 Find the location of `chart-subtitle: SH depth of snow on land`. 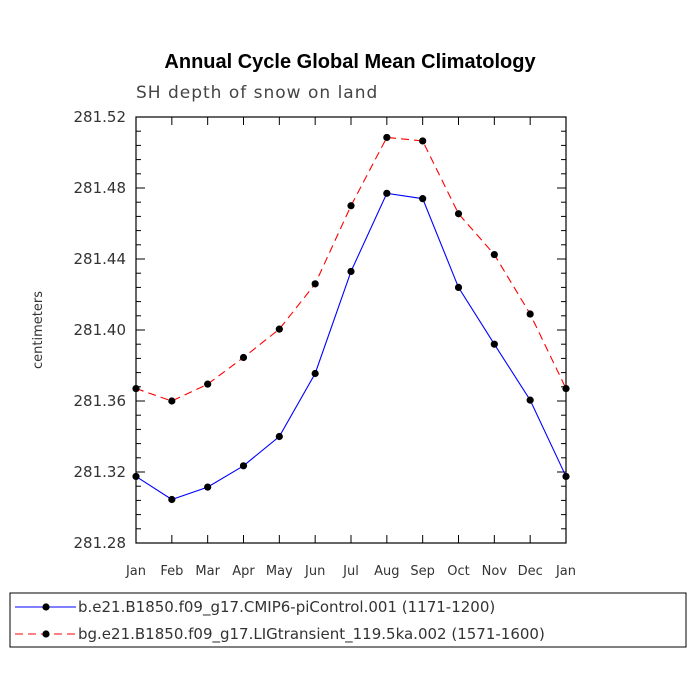

chart-subtitle: SH depth of snow on land is located at coordinates (257, 93).